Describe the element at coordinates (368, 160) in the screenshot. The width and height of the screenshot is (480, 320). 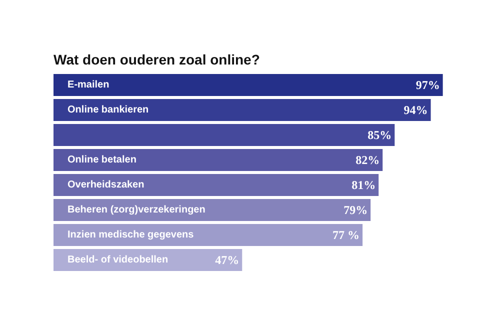
I see `data-label: 82%` at that location.